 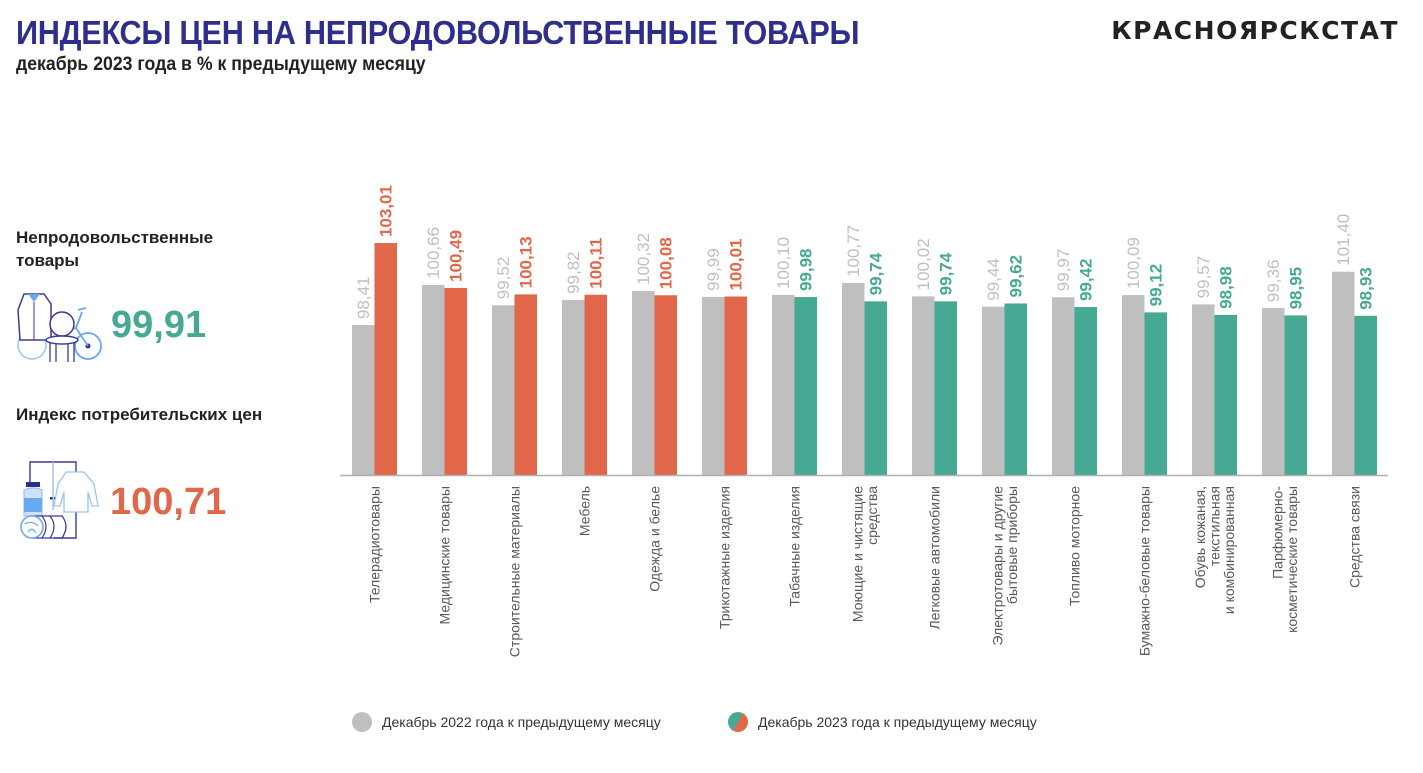 I want to click on value-label-2023: 99,98, so click(x=806, y=270).